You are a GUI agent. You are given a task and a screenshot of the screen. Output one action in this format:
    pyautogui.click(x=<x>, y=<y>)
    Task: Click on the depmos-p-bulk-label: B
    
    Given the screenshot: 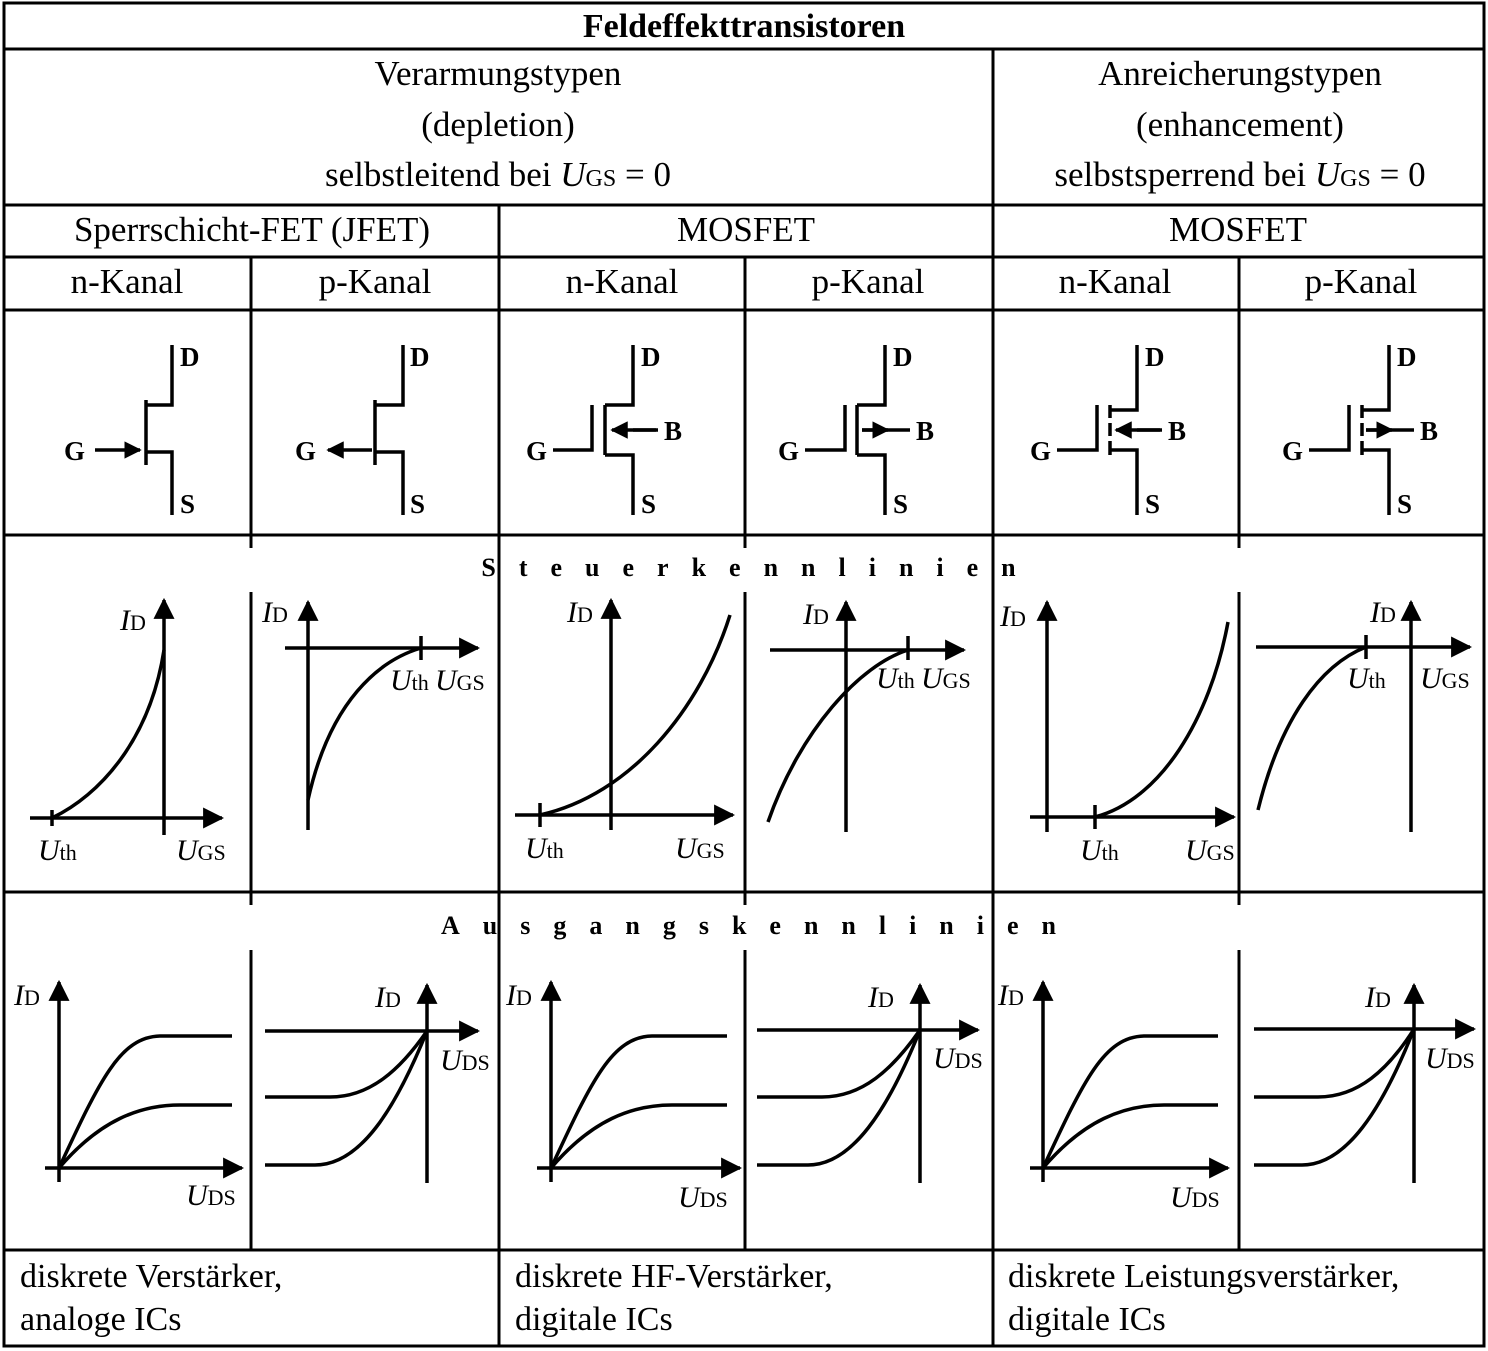 What is the action you would take?
    pyautogui.click(x=925, y=431)
    